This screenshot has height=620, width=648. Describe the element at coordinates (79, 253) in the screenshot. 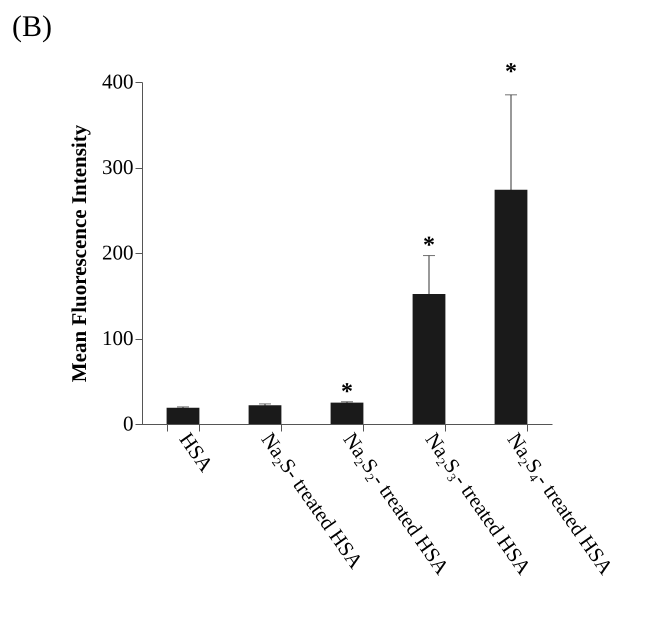

I see `y-axis-title: Mean Fluorescence Intensity` at that location.